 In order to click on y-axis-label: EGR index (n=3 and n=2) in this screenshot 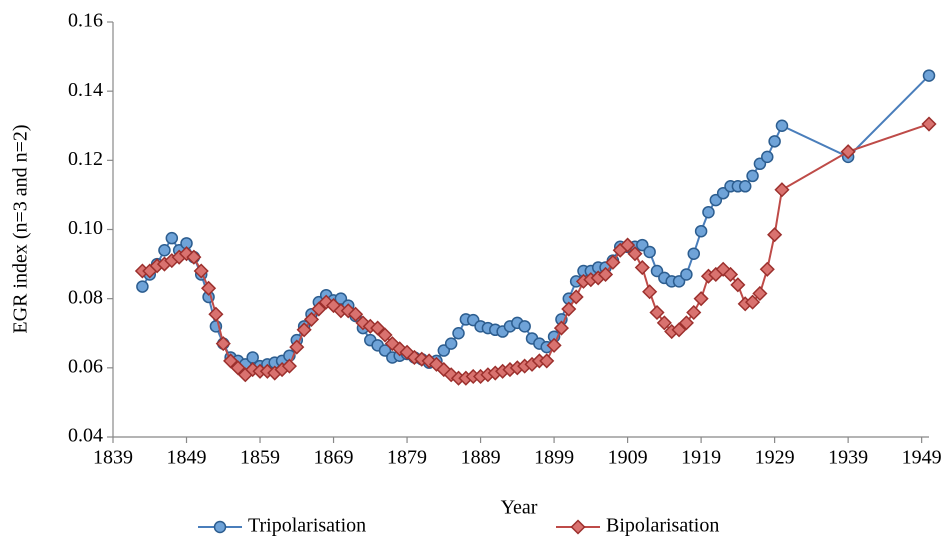, I will do `click(21, 228)`.